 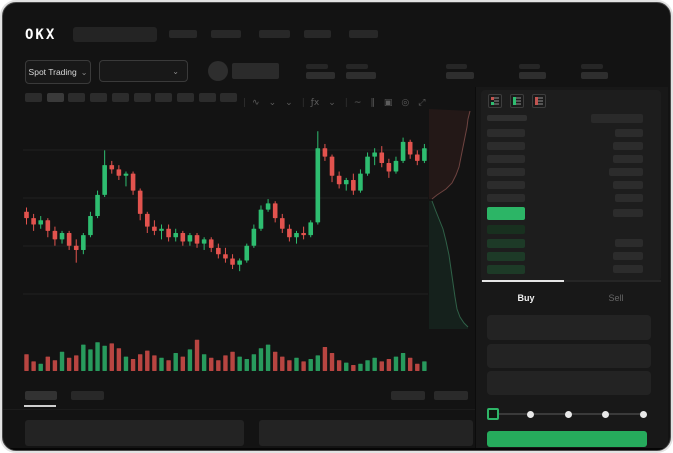 I want to click on nav-search-input, so click(x=115, y=34).